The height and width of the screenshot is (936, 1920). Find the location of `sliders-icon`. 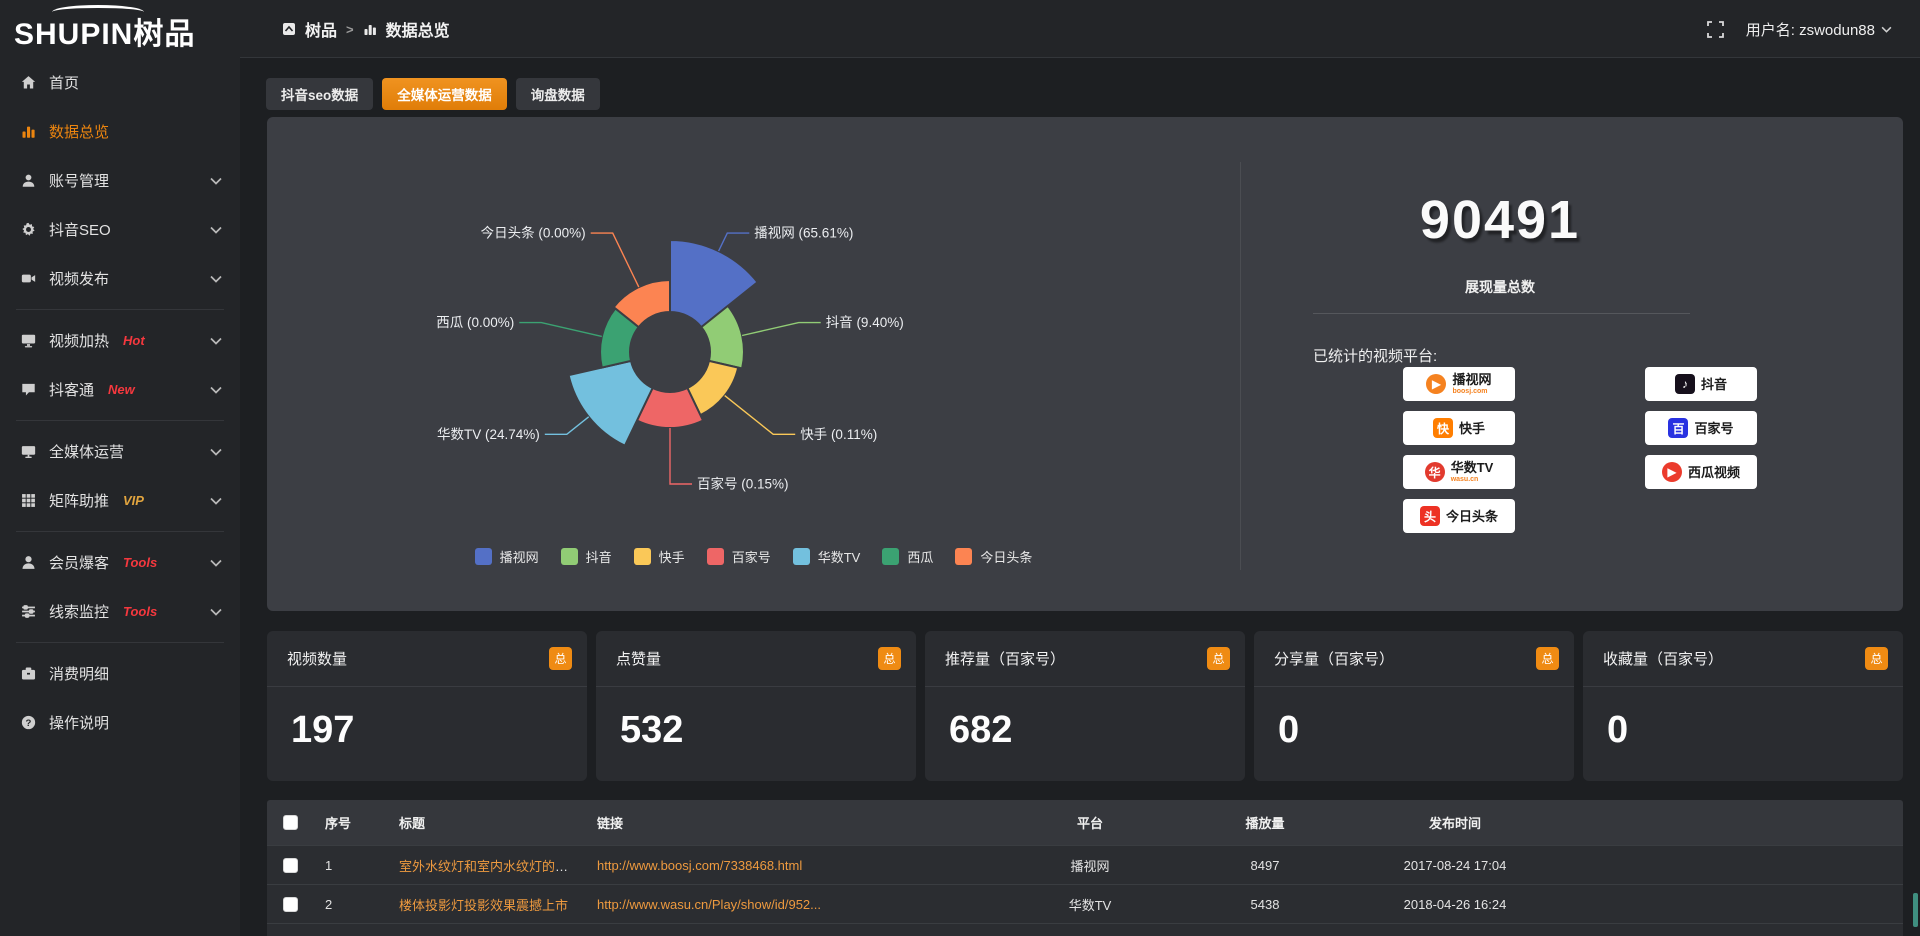

sliders-icon is located at coordinates (28, 611).